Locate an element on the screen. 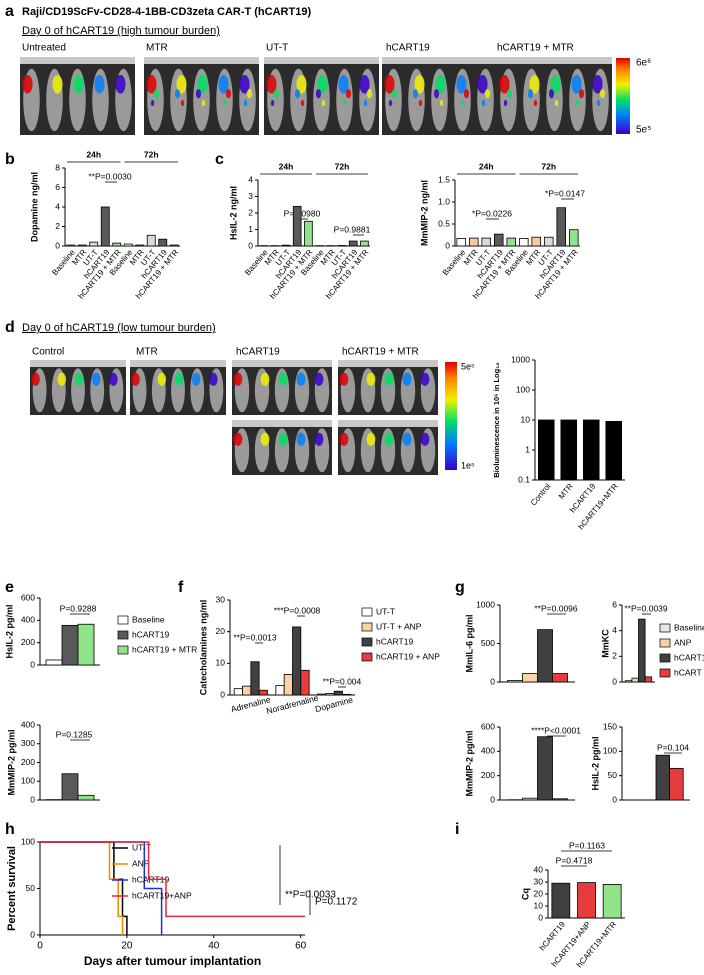 The width and height of the screenshot is (704, 975). y-tick-label: 4 is located at coordinates (614, 630).